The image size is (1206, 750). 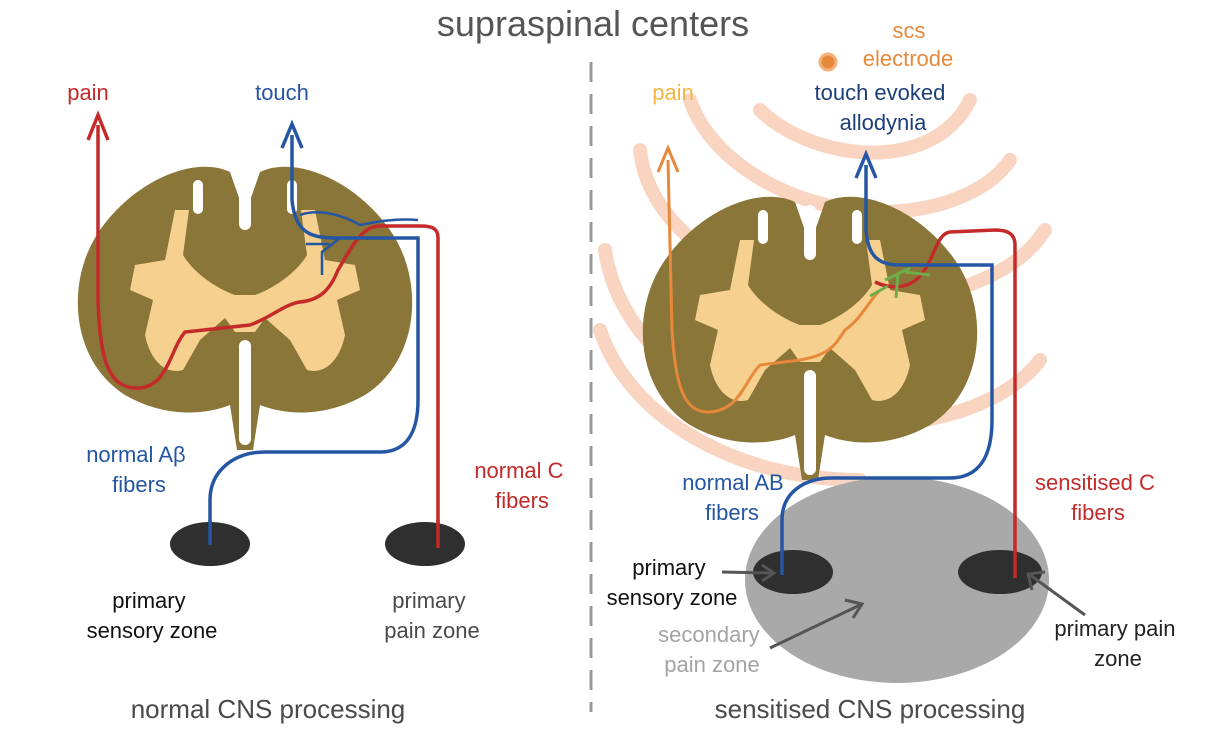 What do you see at coordinates (1000, 572) in the screenshot?
I see `right-primary-pain-zone` at bounding box center [1000, 572].